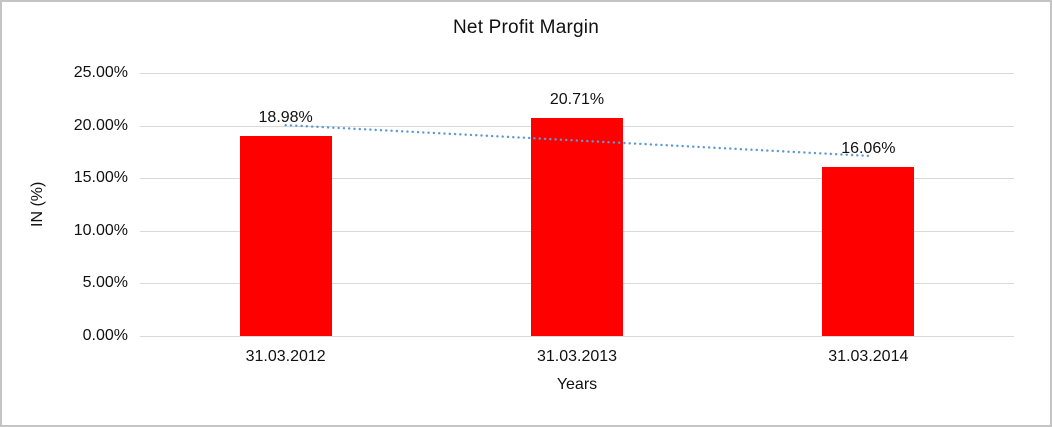 The height and width of the screenshot is (427, 1052). Describe the element at coordinates (285, 356) in the screenshot. I see `x-category-label: 31.03.2012` at that location.